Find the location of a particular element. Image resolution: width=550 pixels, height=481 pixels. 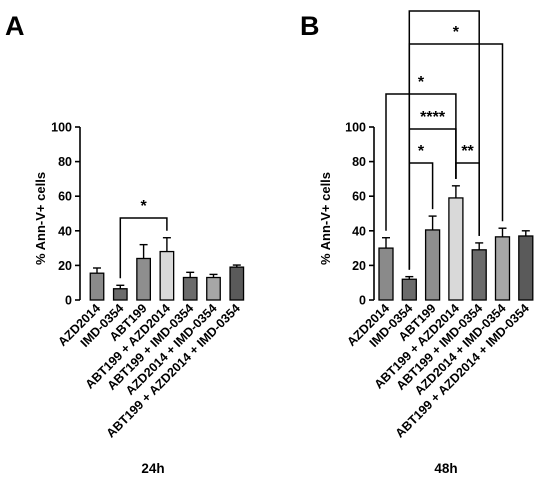

time-label: 24h is located at coordinates (152, 468).